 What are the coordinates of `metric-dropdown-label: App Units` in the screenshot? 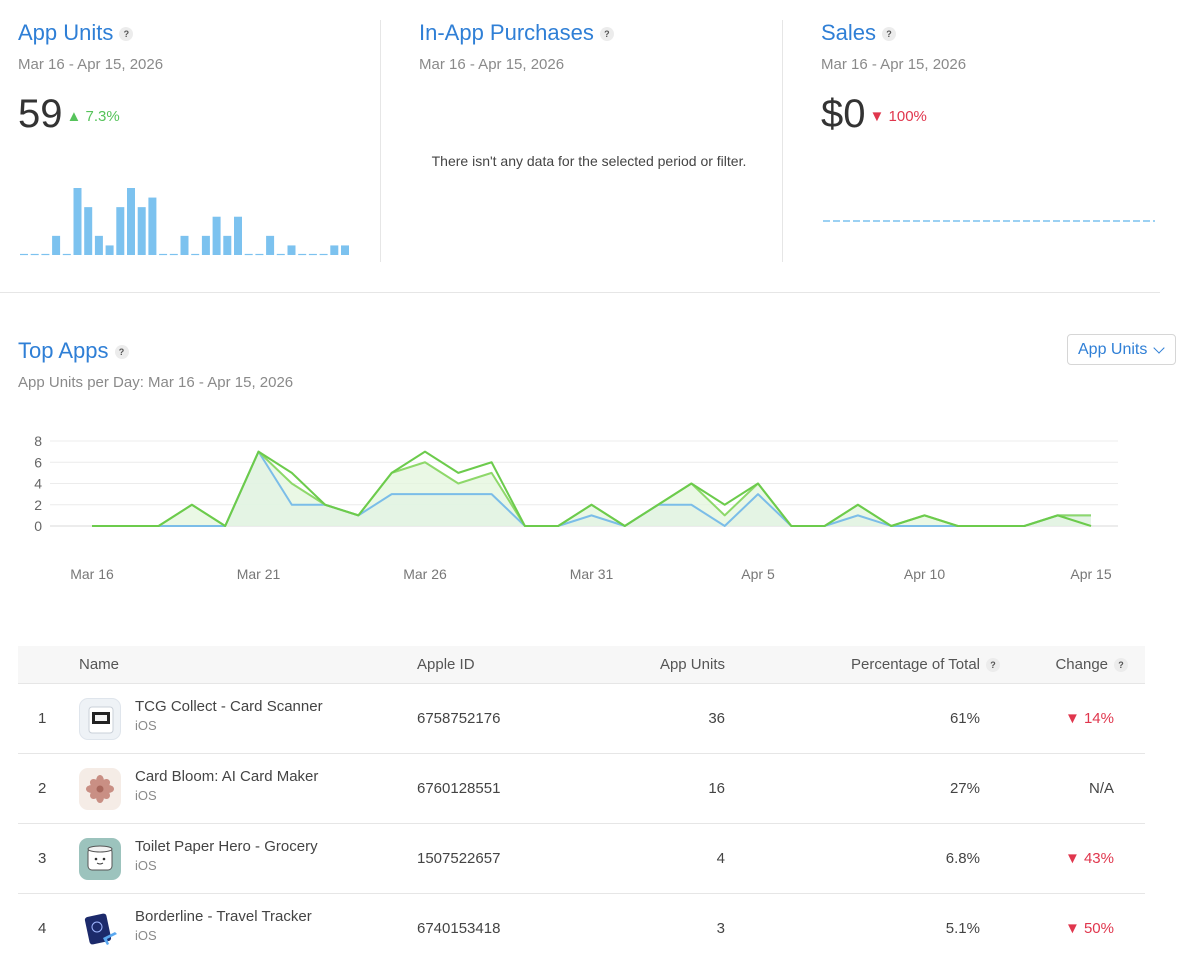 It's located at (1113, 349).